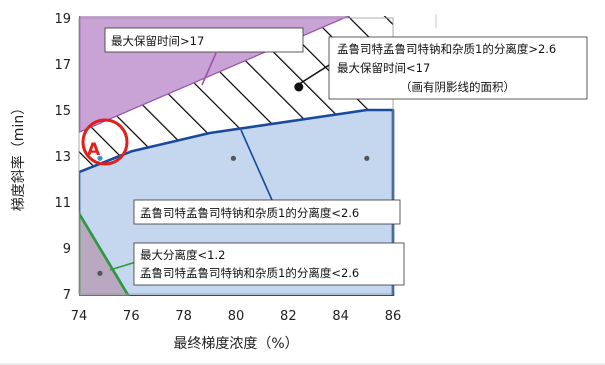  Describe the element at coordinates (249, 213) in the screenshot. I see `annotation-3-line-1: 孟鲁司特孟鲁司特钠和杂质1的分离度<2.6` at that location.